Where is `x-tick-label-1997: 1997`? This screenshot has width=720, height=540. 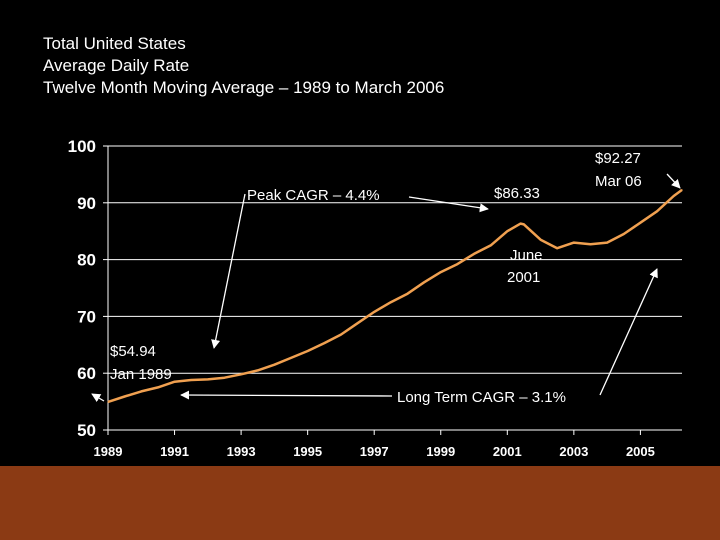
x-tick-label-1997: 1997 is located at coordinates (374, 451).